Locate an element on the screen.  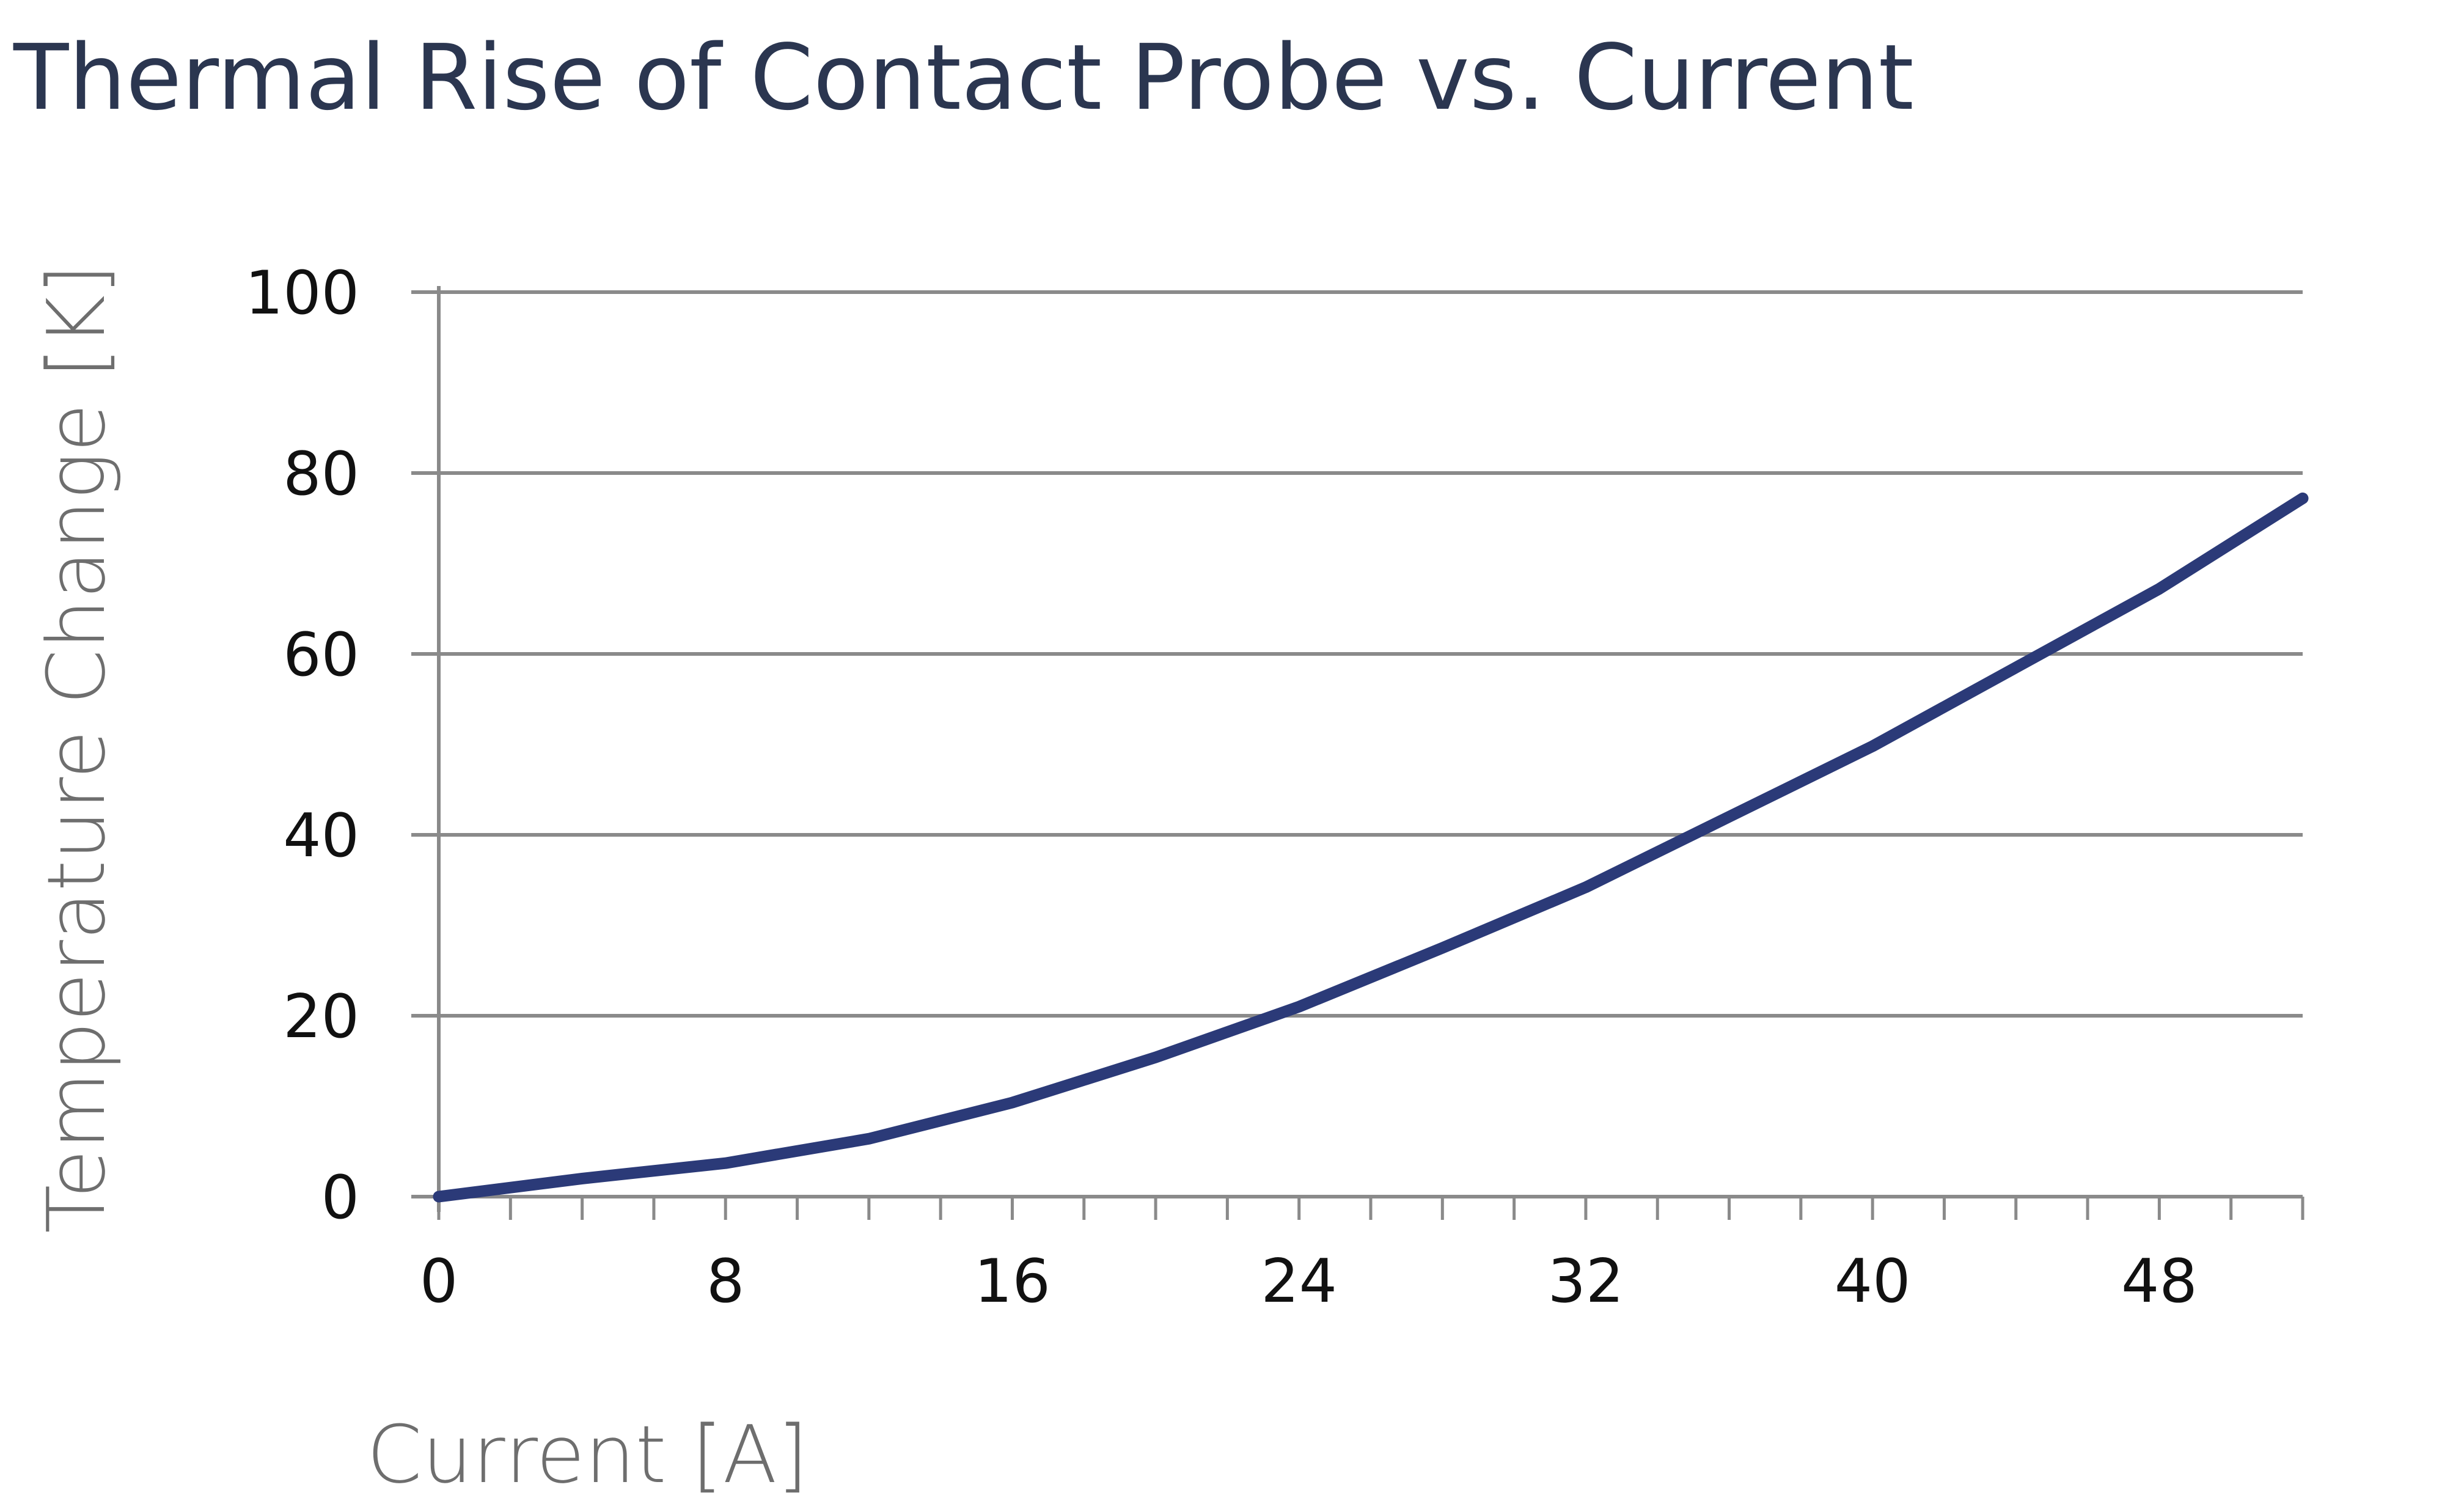
y-tick-label-20: 20 is located at coordinates (321, 1017).